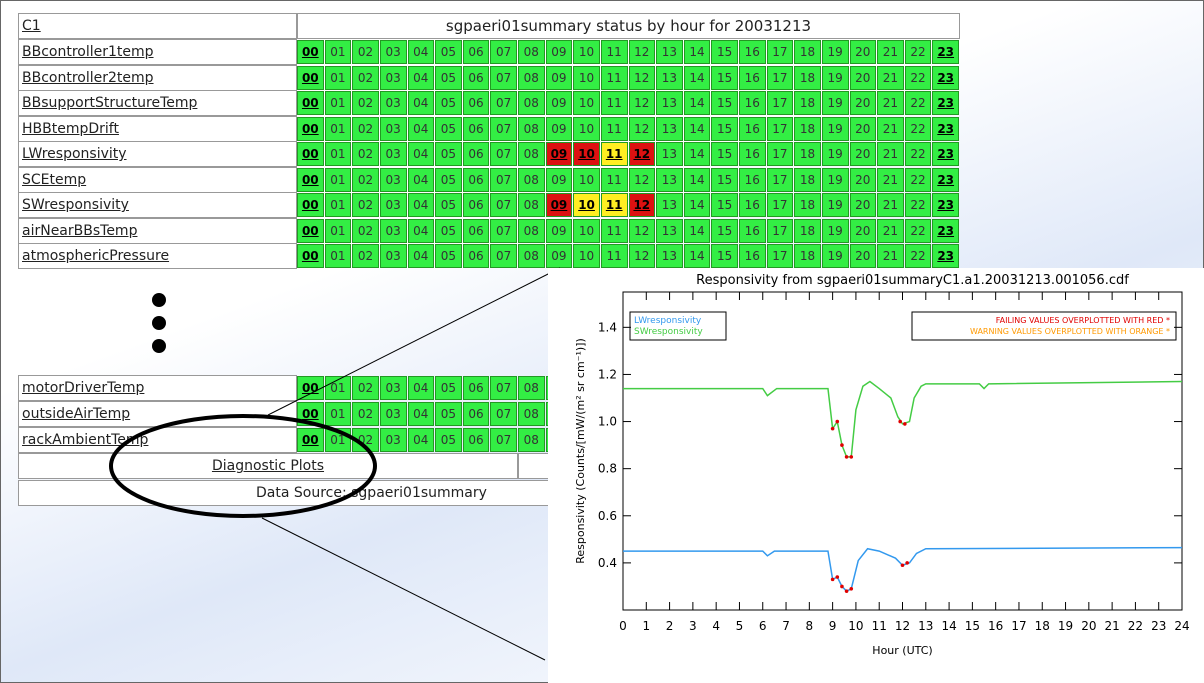 This screenshot has width=1204, height=683. I want to click on row-name: BBsupportStructureTemp, so click(157, 103).